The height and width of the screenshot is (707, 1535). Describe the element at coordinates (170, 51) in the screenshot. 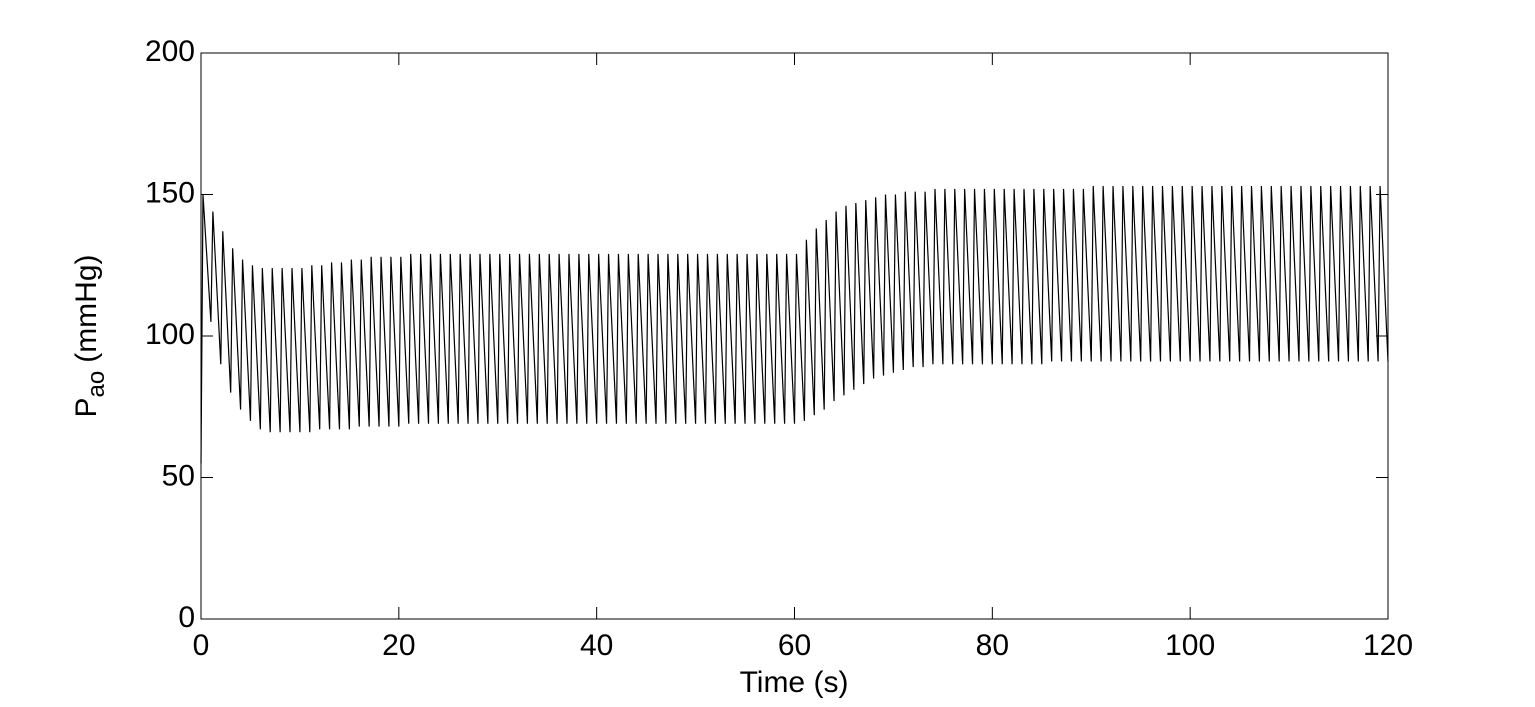

I see `y-tick-label: 200` at that location.